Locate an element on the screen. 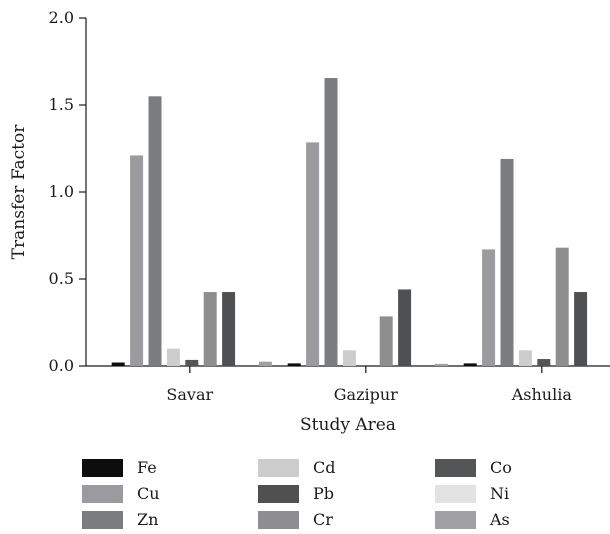  y-axis: 0.0 0.5 1.0 1.5 2.0 is located at coordinates (68, 191).